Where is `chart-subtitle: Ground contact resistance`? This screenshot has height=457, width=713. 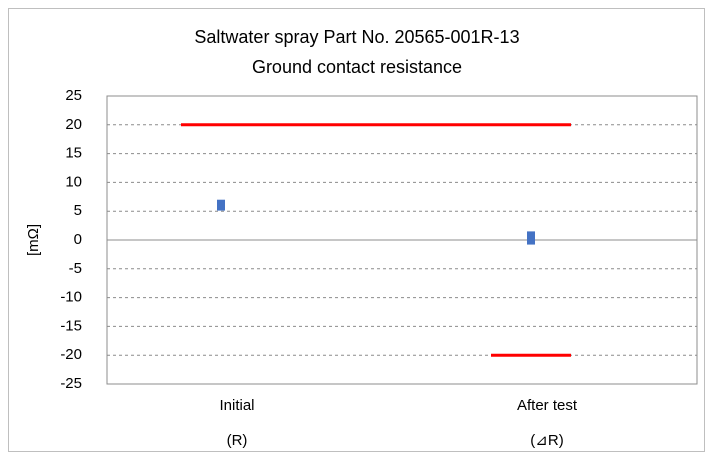
chart-subtitle: Ground contact resistance is located at coordinates (357, 67).